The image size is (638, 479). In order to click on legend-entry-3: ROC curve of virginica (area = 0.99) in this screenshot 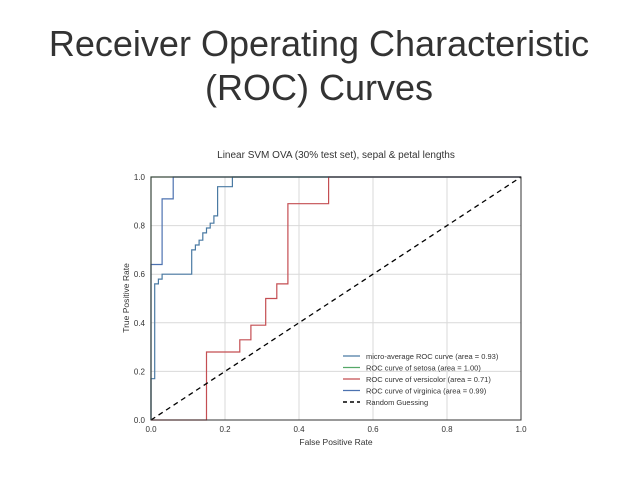, I will do `click(426, 391)`.